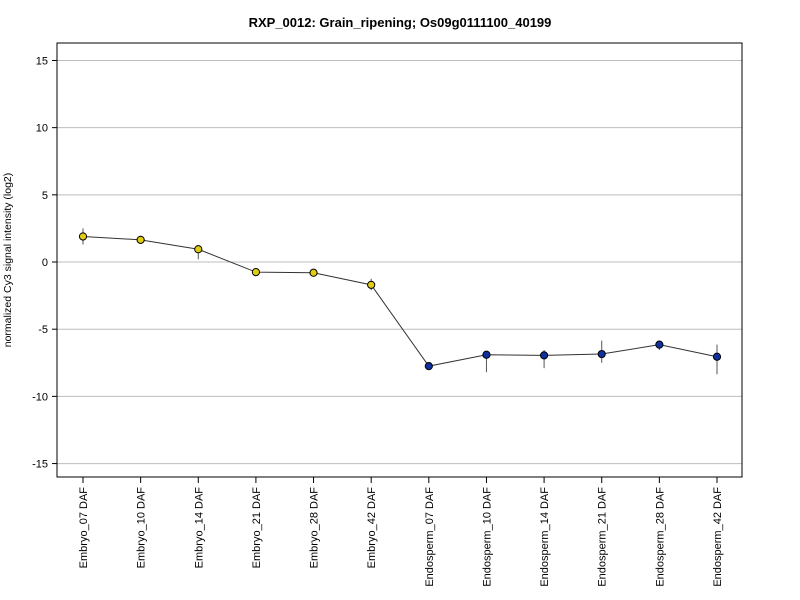 This screenshot has width=800, height=600. What do you see at coordinates (40, 465) in the screenshot?
I see `y-tick-label: -15` at bounding box center [40, 465].